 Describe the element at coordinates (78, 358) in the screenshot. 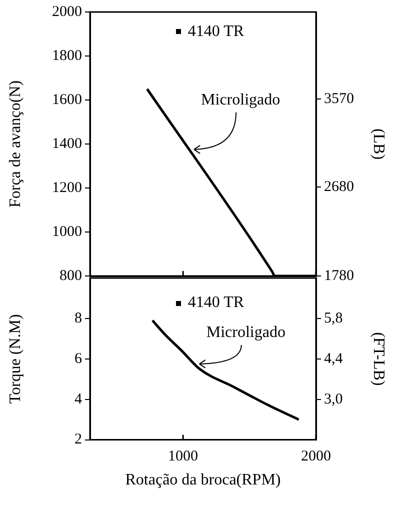

I see `y-tick-label: 6` at that location.